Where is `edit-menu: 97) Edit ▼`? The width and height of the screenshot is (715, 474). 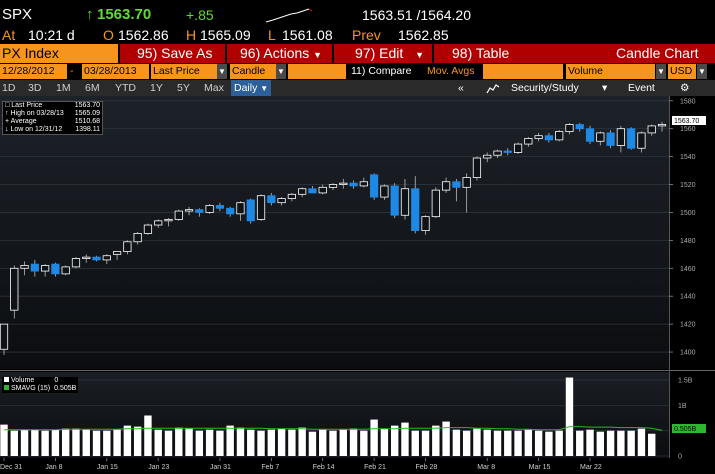 edit-menu: 97) Edit ▼ is located at coordinates (389, 53).